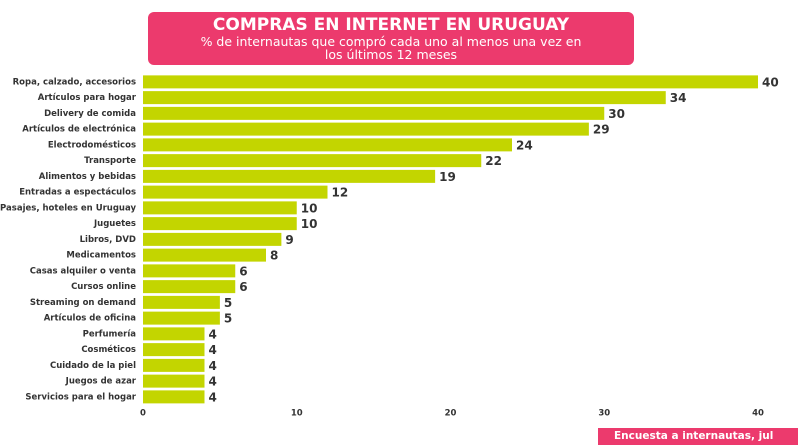 Image resolution: width=798 pixels, height=445 pixels. I want to click on y-tick-label: Artículos de electrónica, so click(79, 129).